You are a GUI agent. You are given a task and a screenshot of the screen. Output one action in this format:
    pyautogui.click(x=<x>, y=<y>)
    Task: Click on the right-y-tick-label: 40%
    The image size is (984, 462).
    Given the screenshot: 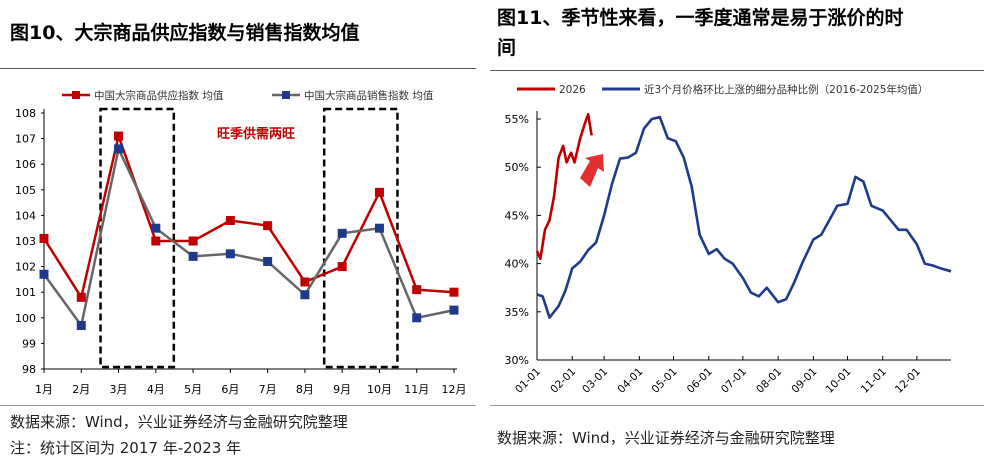 What is the action you would take?
    pyautogui.click(x=517, y=264)
    